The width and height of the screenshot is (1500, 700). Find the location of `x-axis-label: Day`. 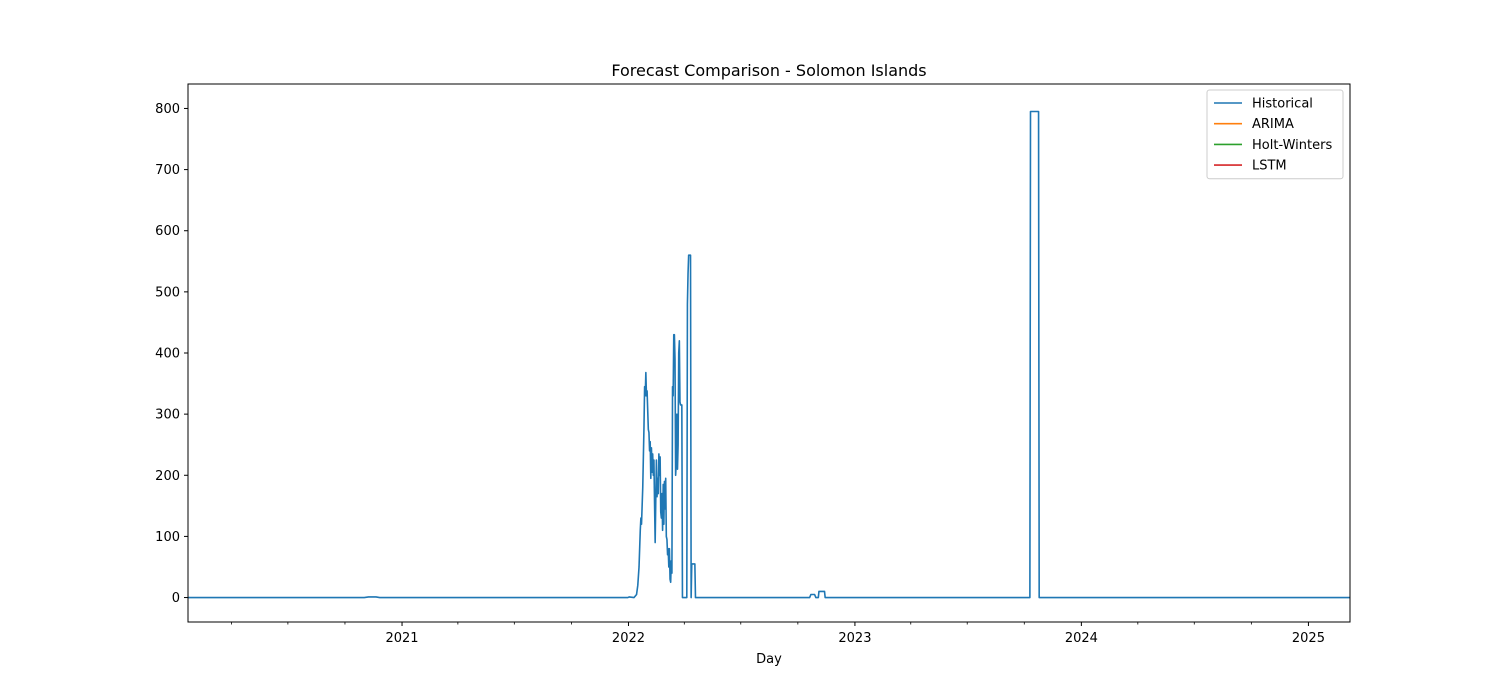

x-axis-label: Day is located at coordinates (769, 659).